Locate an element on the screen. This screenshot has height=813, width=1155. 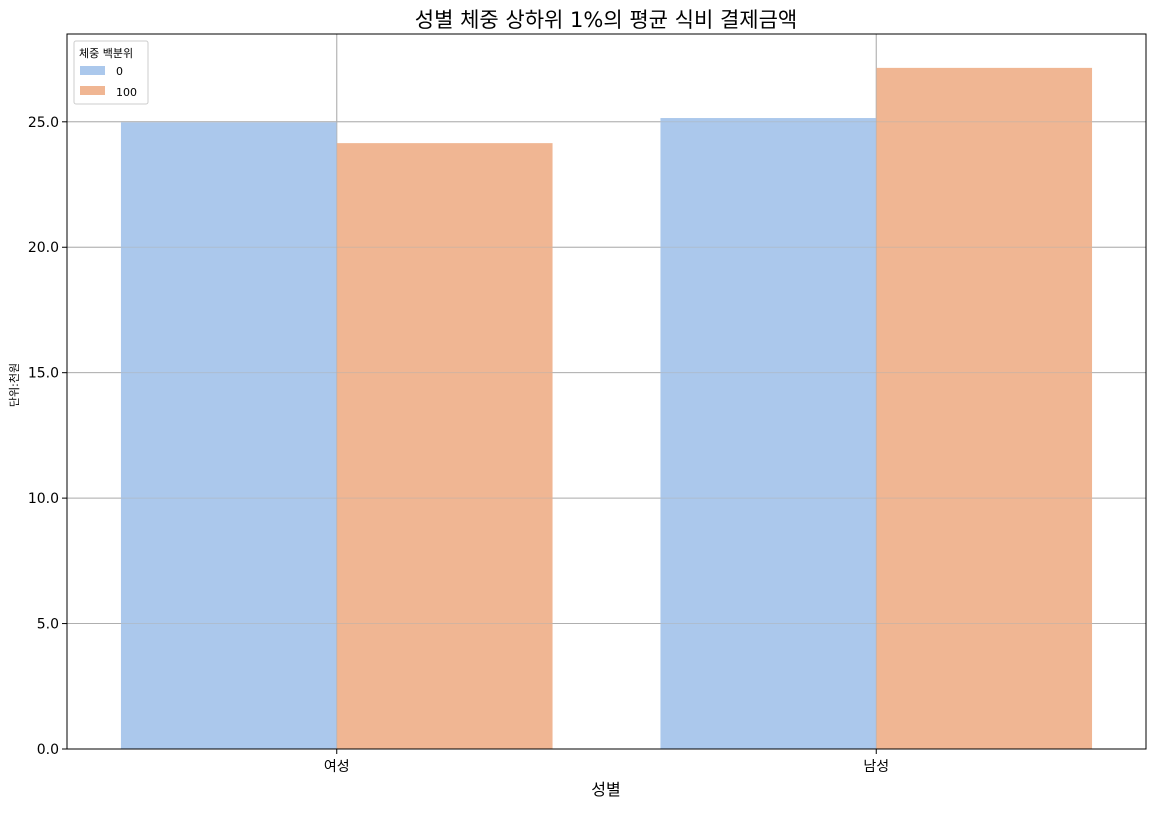
y-tick-label: 0.0 is located at coordinates (48, 750).